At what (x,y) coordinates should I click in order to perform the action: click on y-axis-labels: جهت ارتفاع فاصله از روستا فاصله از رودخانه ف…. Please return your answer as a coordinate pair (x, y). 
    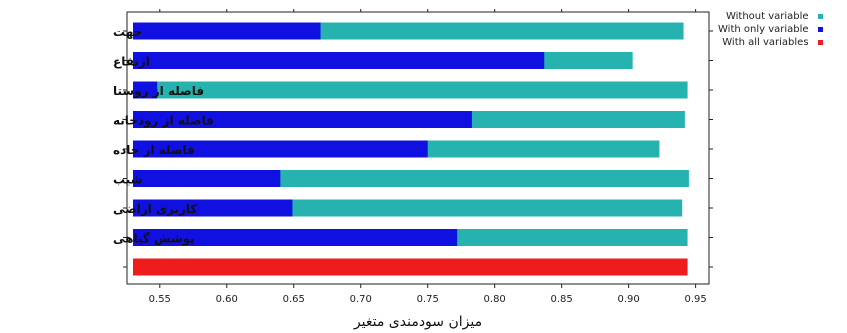
    Looking at the image, I should click on (163, 136).